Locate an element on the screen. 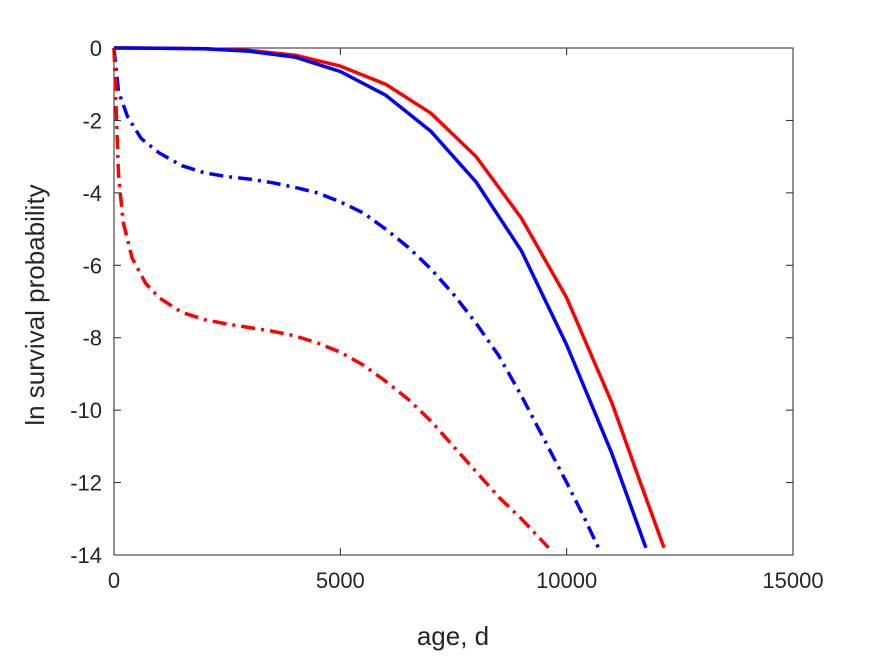 This screenshot has width=875, height=656. y-tick-label: -14 is located at coordinates (86, 555).